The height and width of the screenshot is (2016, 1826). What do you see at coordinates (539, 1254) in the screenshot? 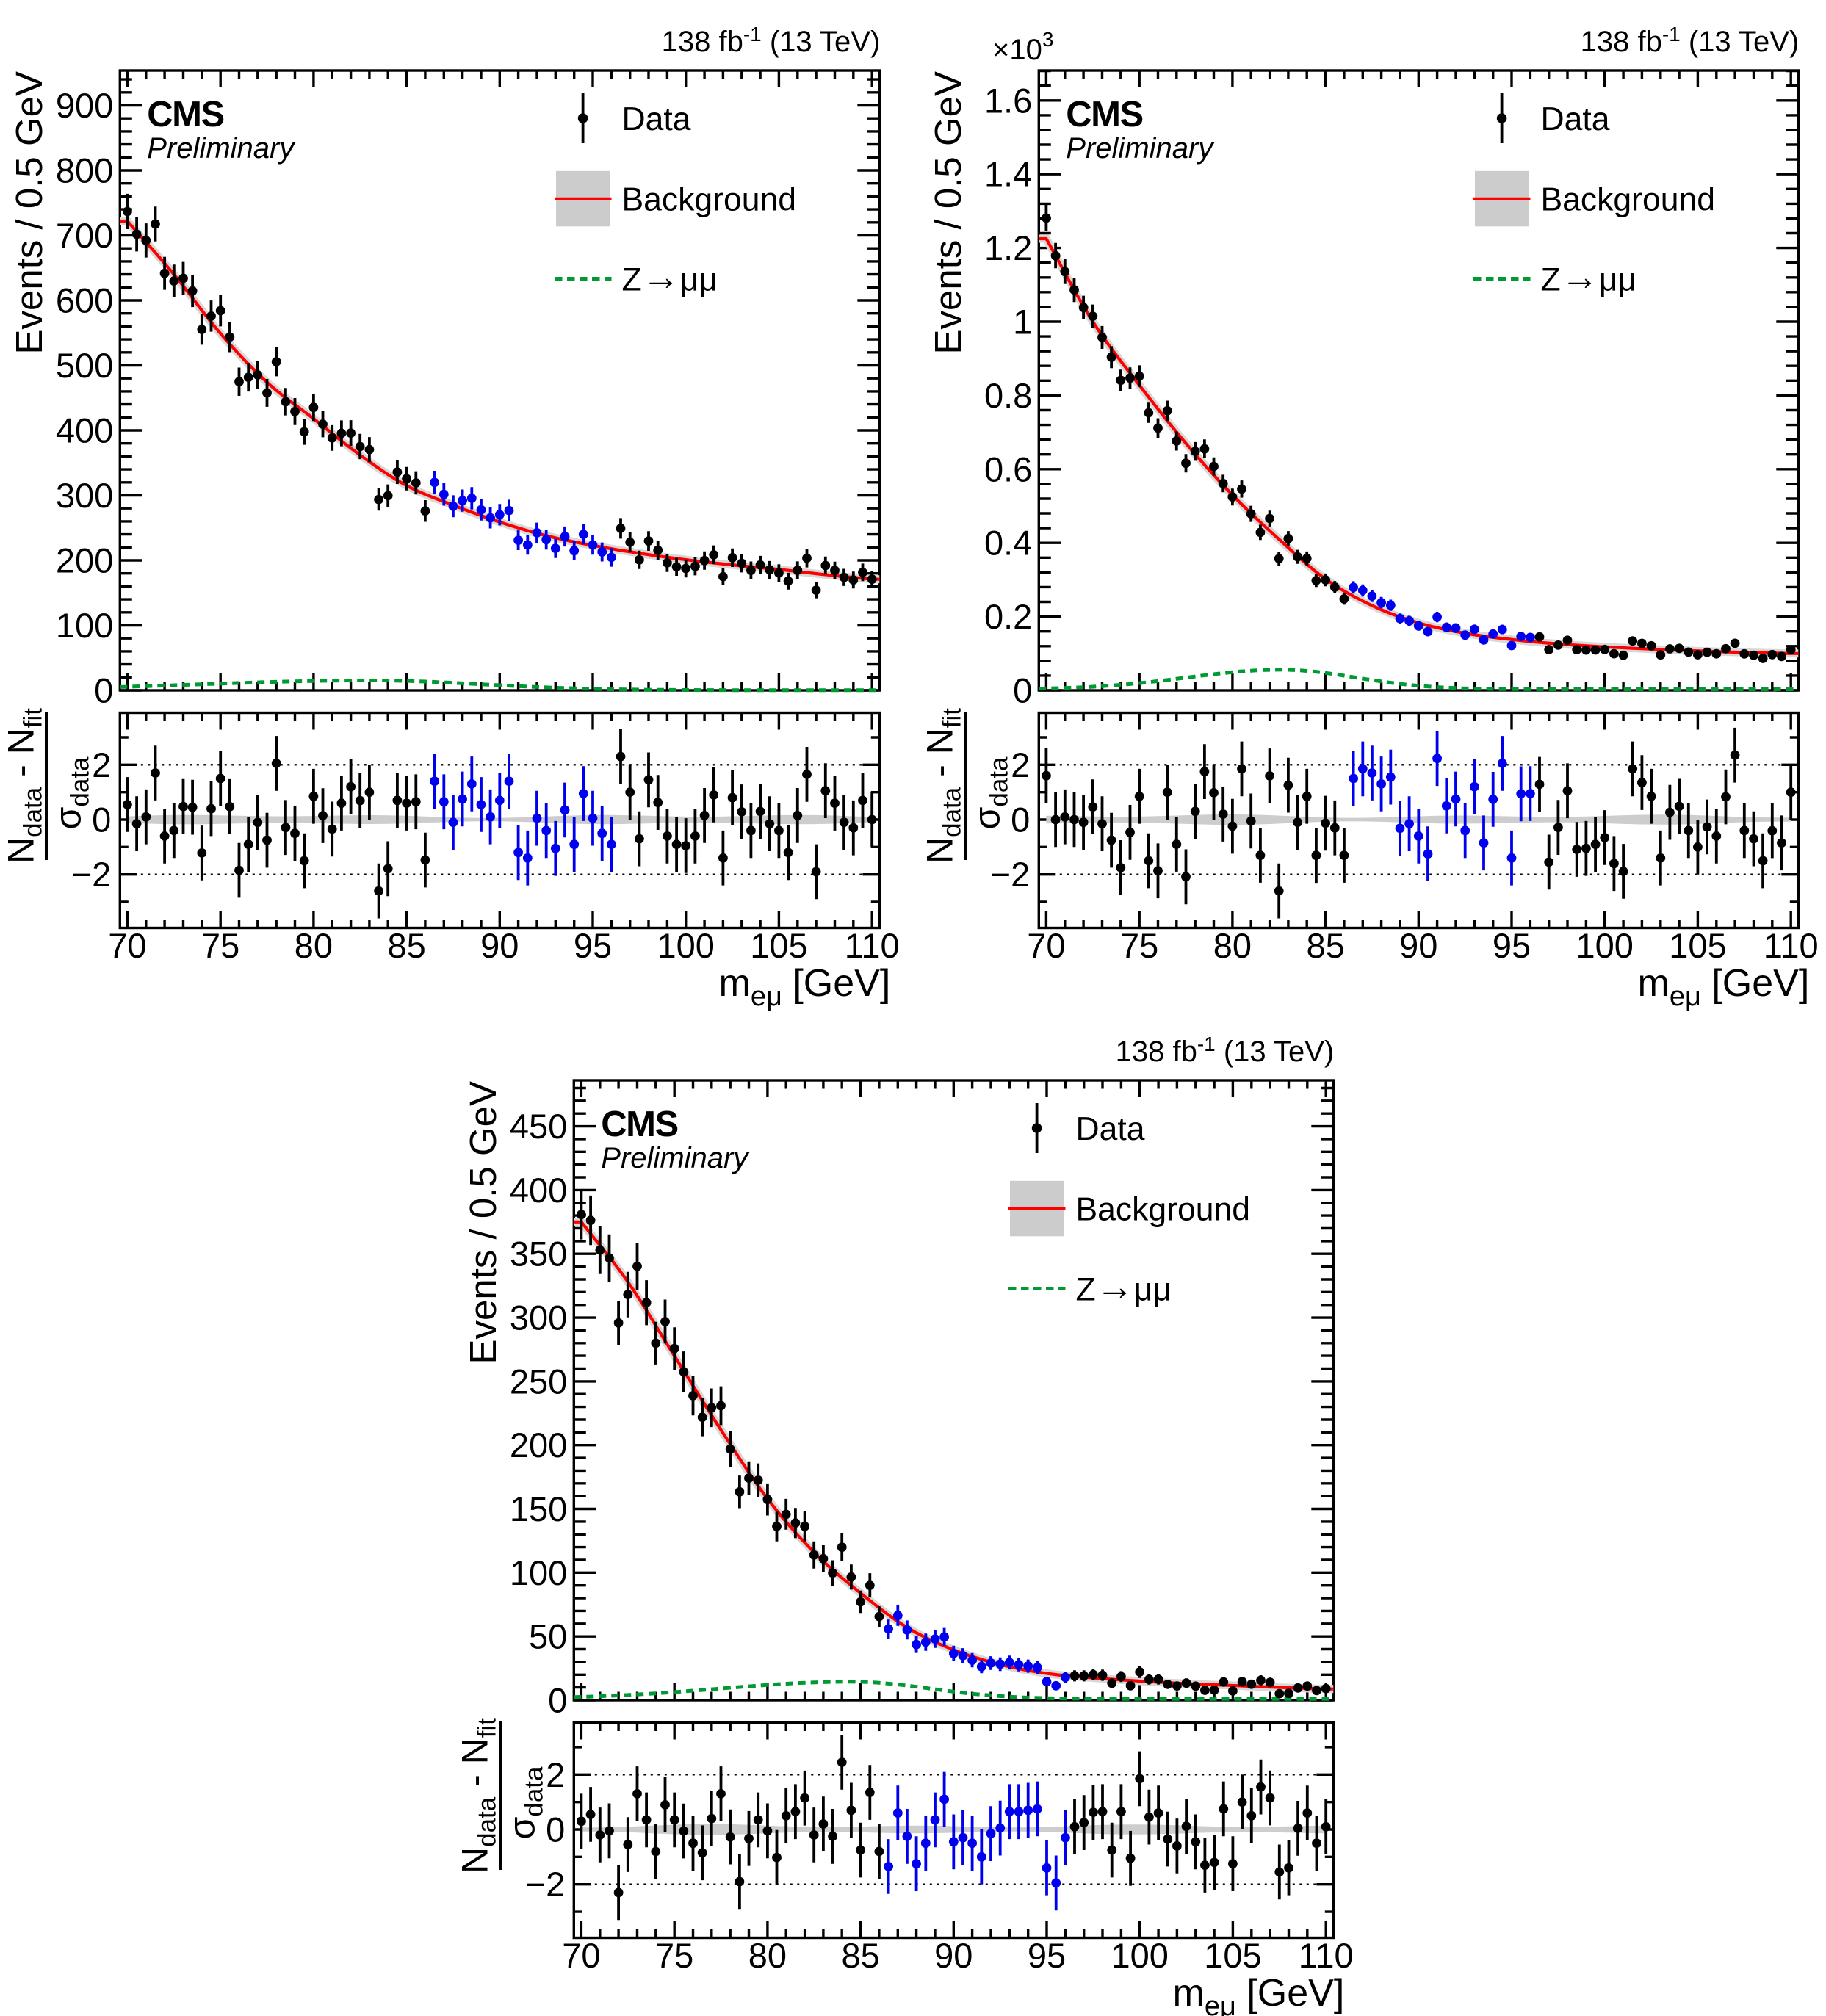
I see `svg-text: 350` at bounding box center [539, 1254].